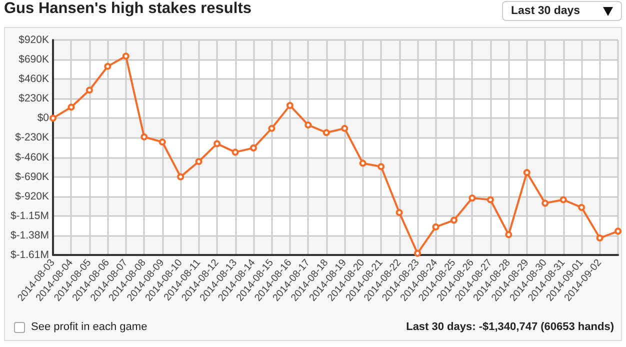 The height and width of the screenshot is (347, 626). What do you see at coordinates (510, 327) in the screenshot?
I see `text: Last 30 days: -$1,340,747 (60653 hands)` at bounding box center [510, 327].